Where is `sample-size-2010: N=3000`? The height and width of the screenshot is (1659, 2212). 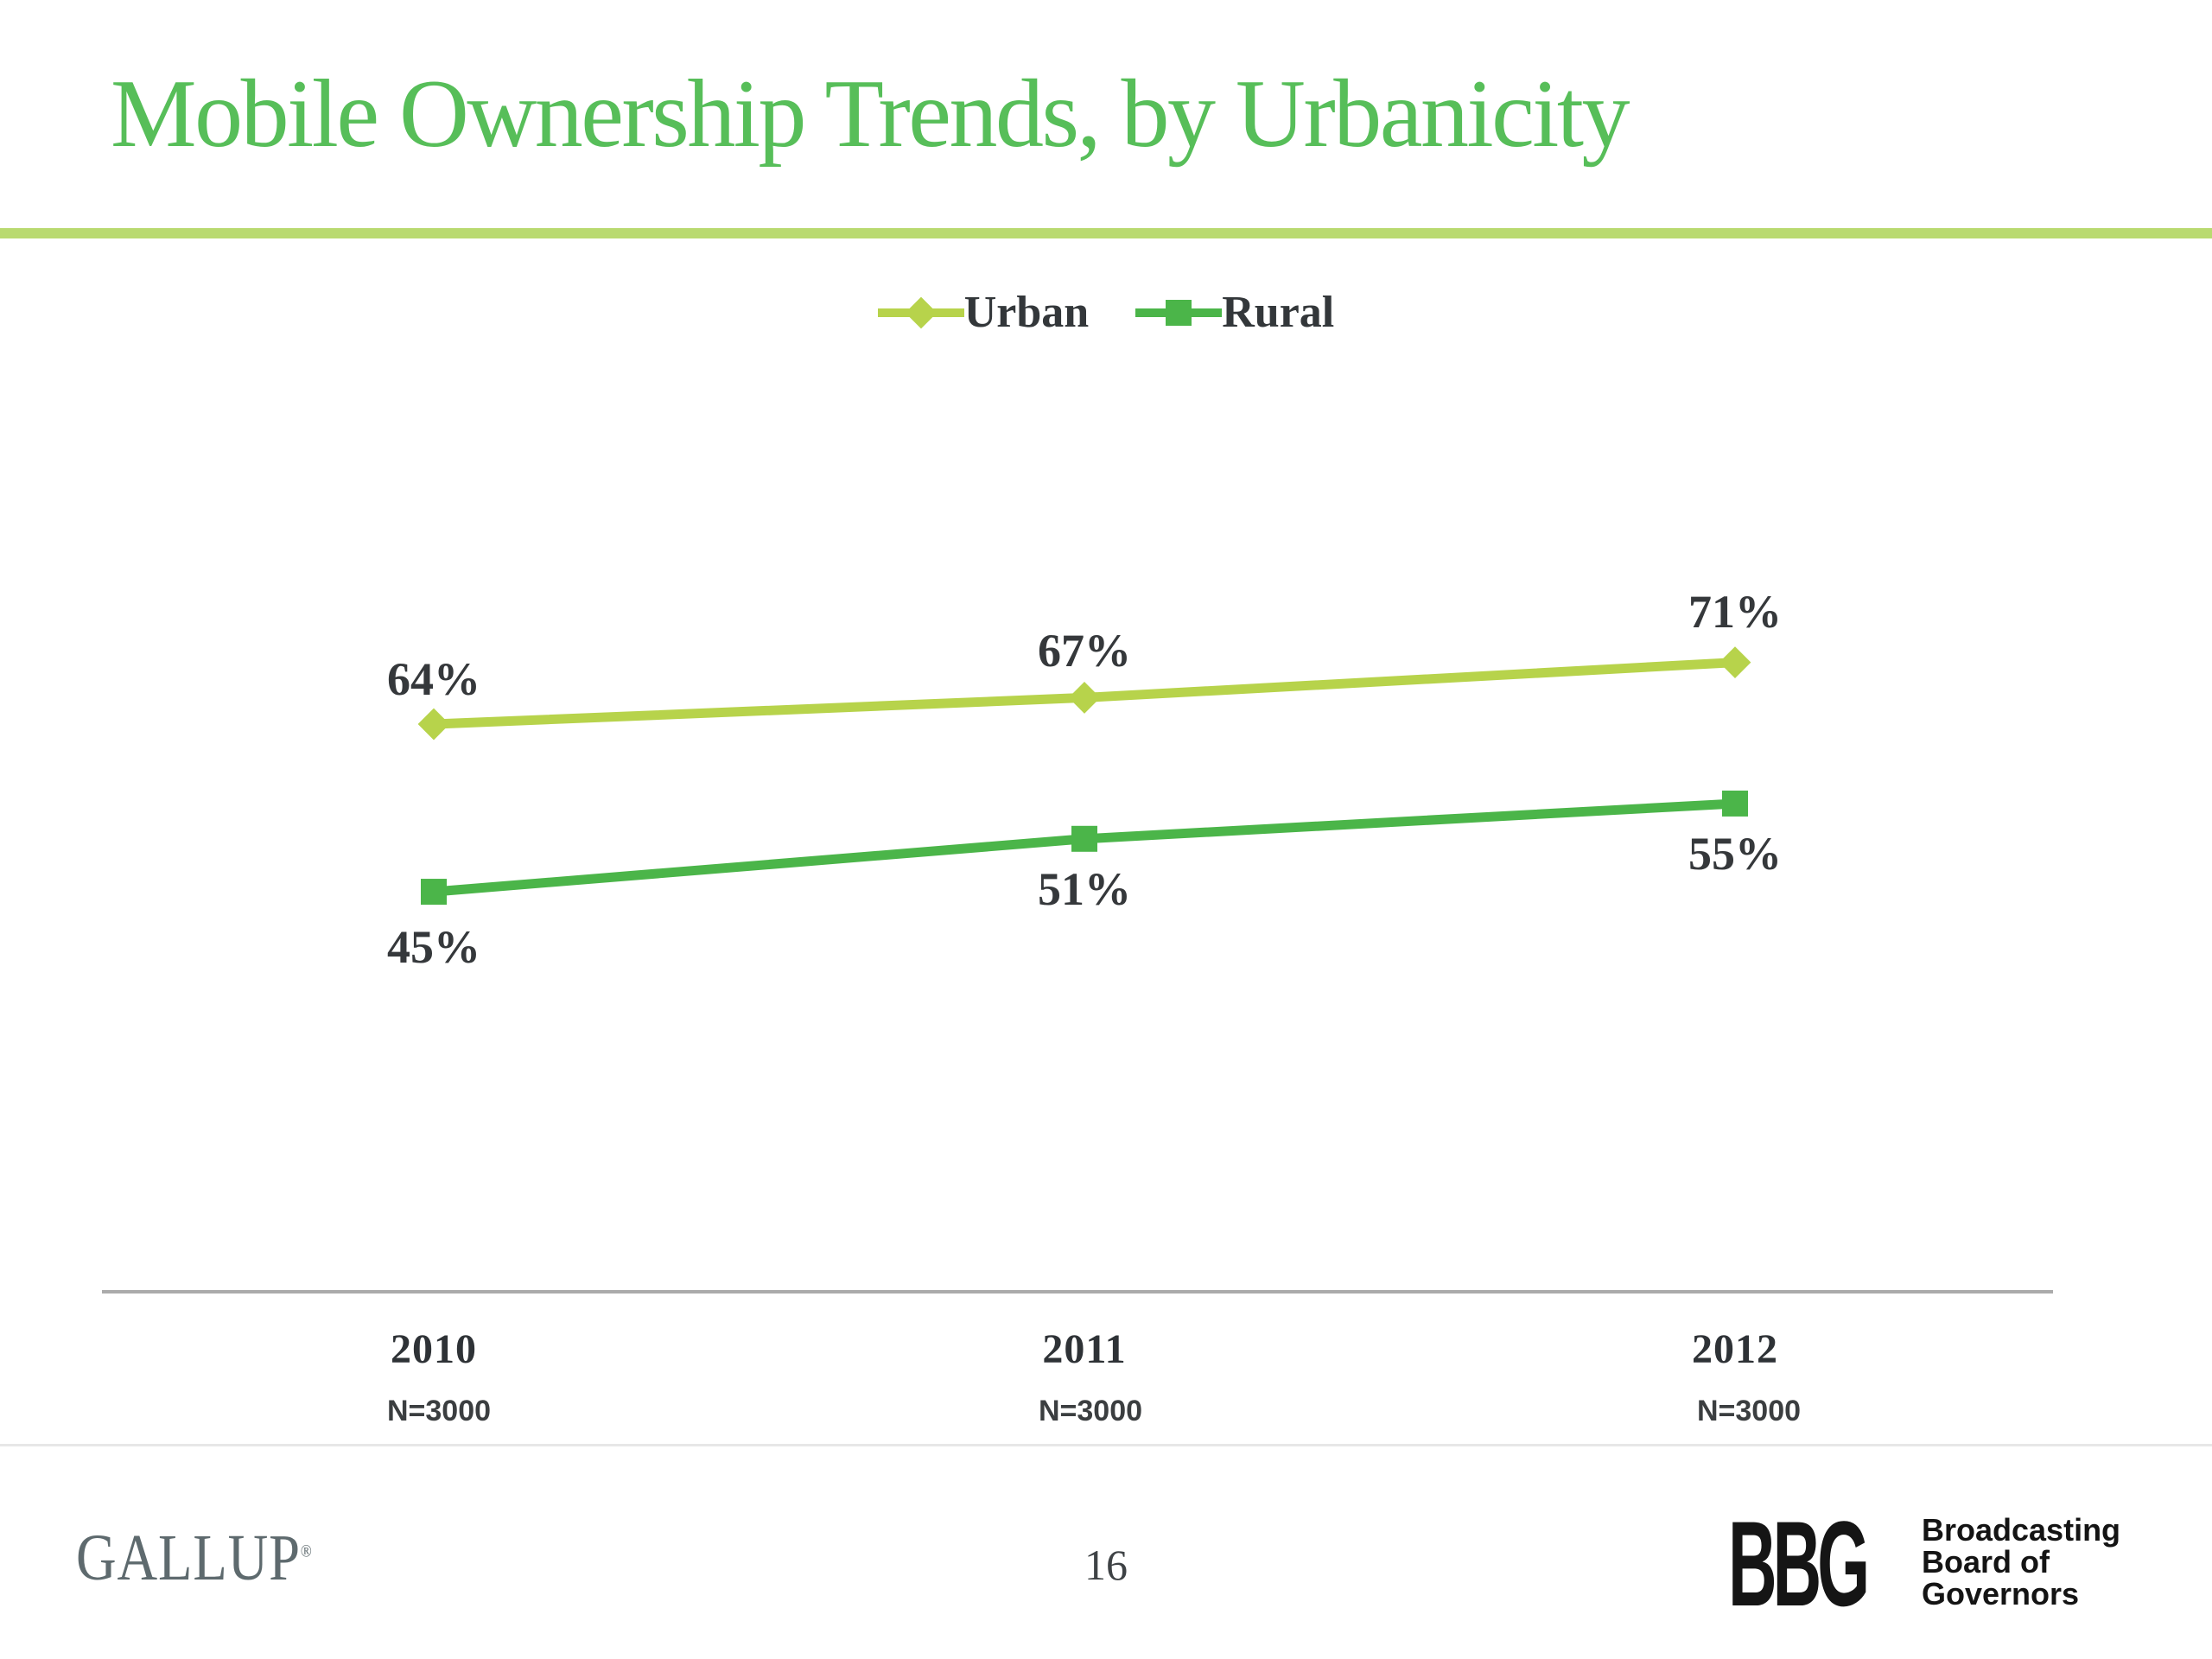
sample-size-2010: N=3000 is located at coordinates (439, 1411).